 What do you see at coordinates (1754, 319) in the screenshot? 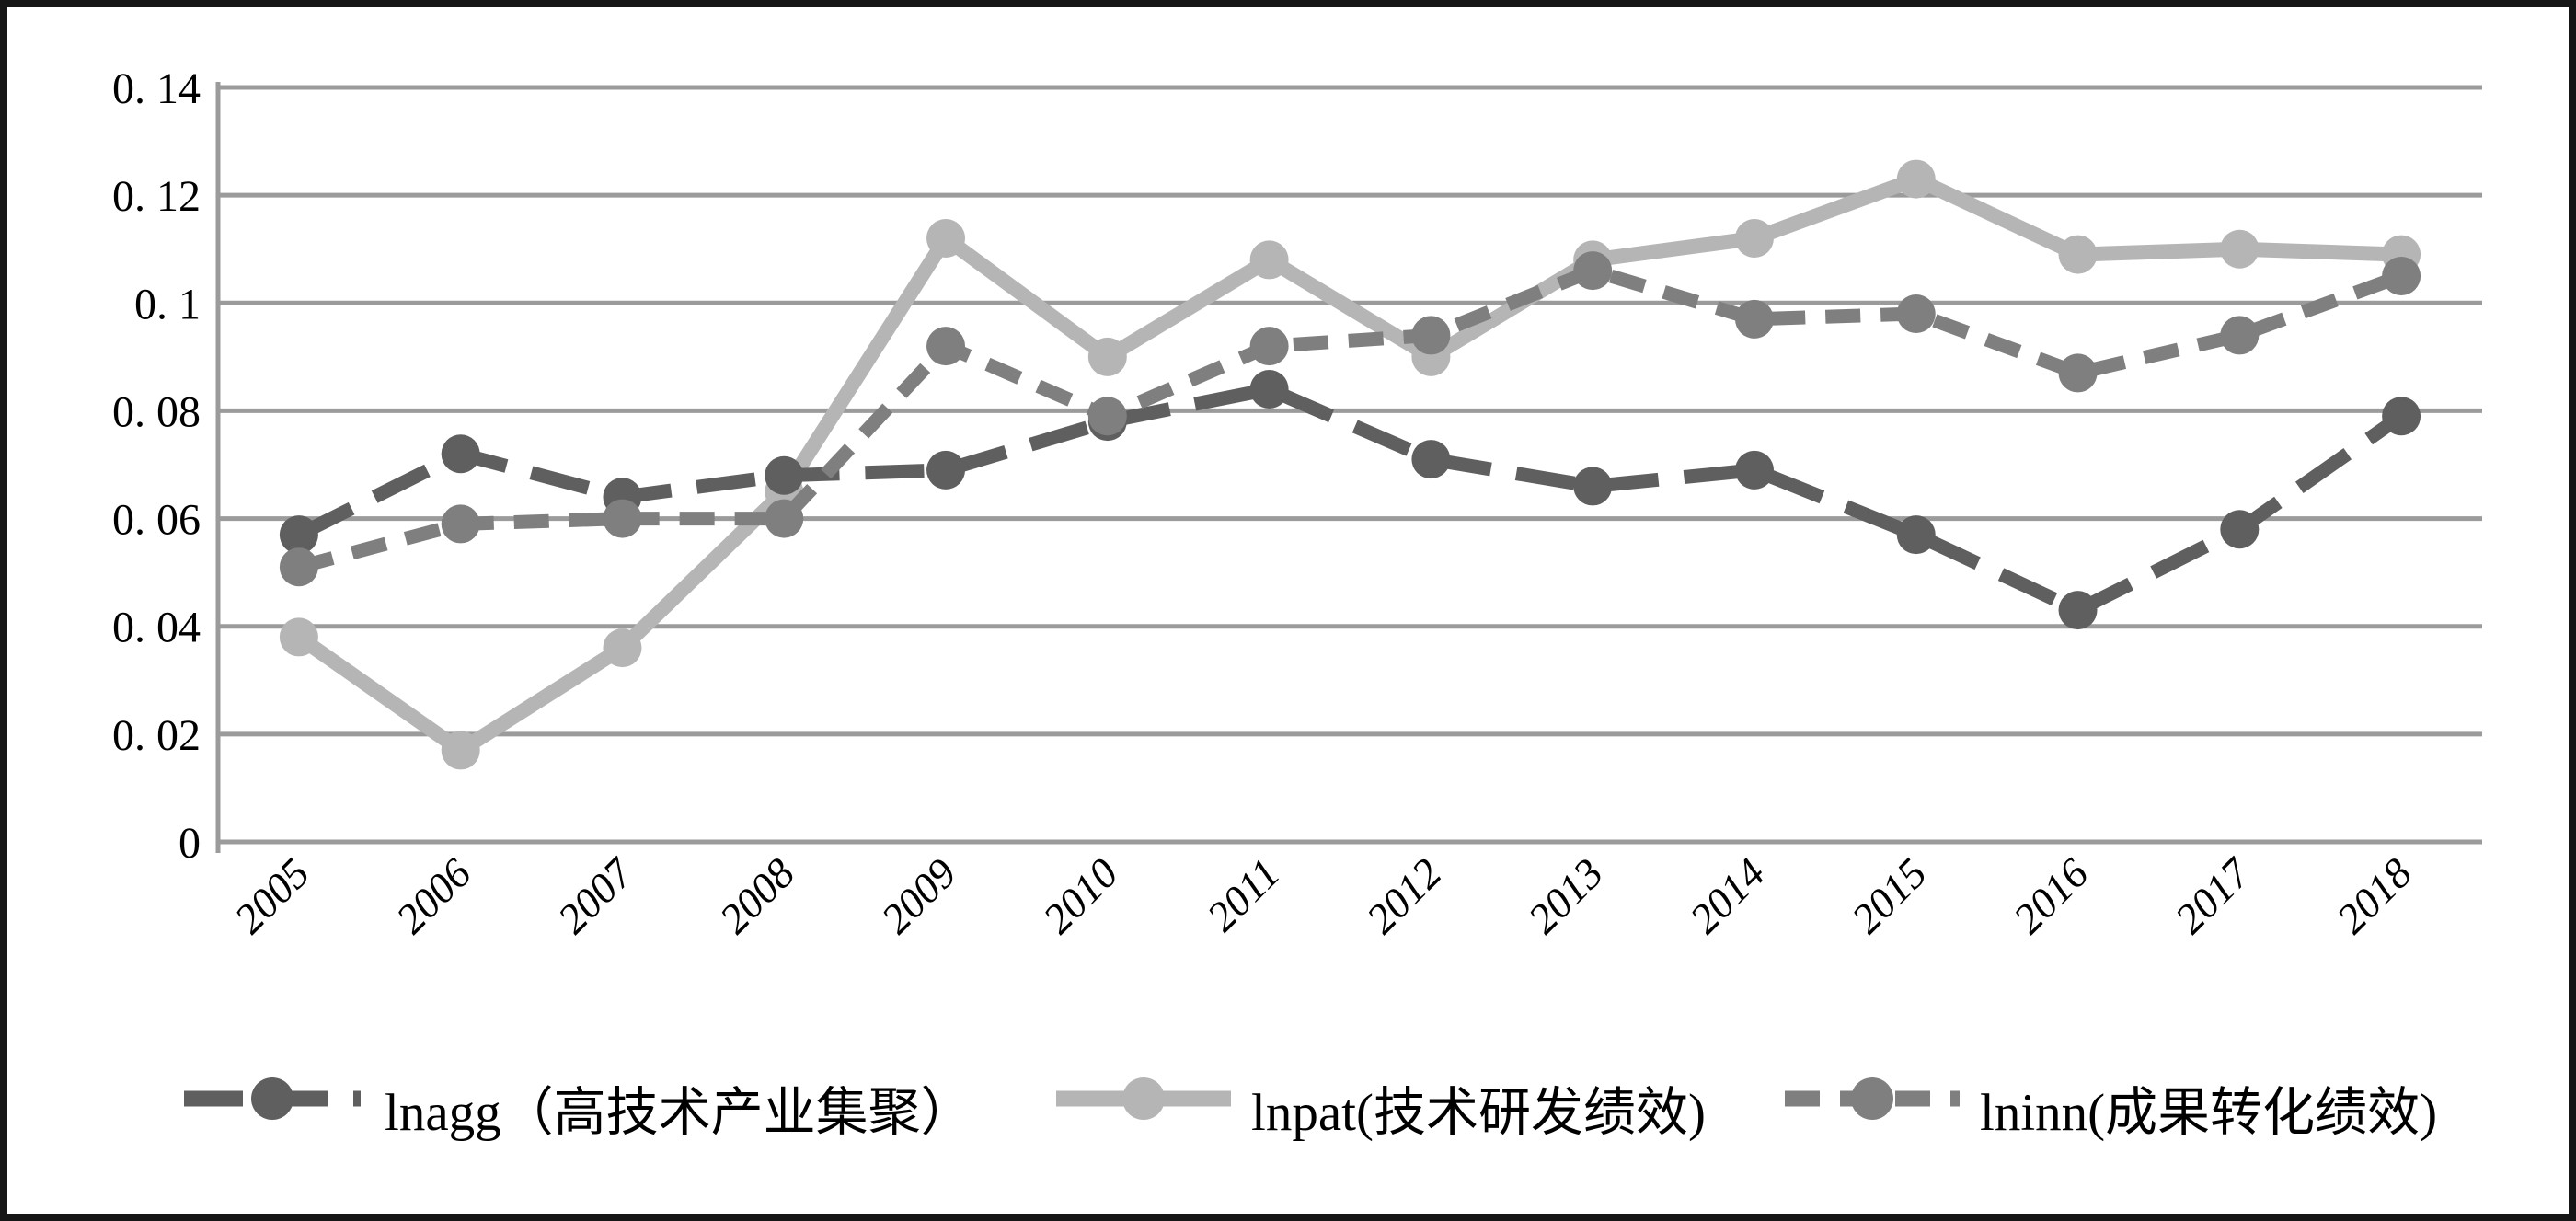
I see `data-point-lninn-2014` at bounding box center [1754, 319].